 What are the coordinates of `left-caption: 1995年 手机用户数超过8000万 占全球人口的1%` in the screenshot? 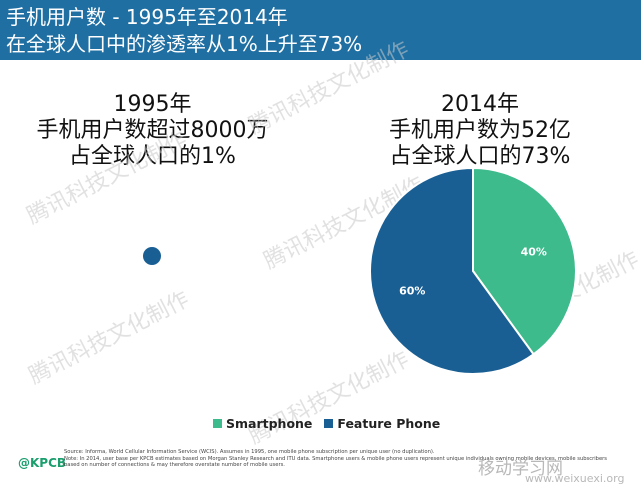 It's located at (152, 131).